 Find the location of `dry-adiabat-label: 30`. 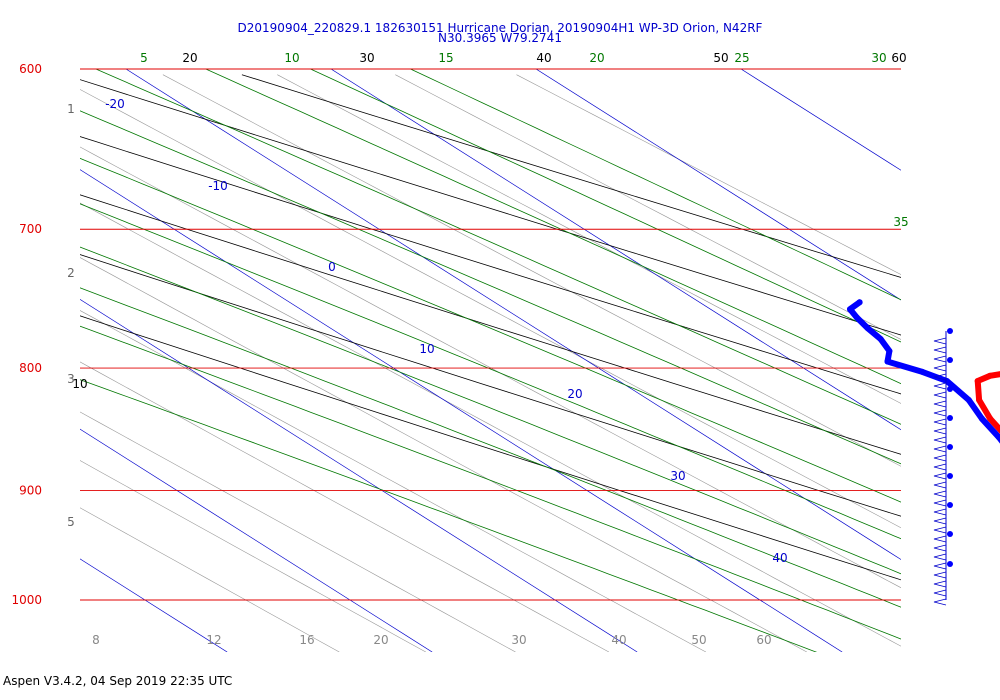

dry-adiabat-label: 30 is located at coordinates (366, 58).